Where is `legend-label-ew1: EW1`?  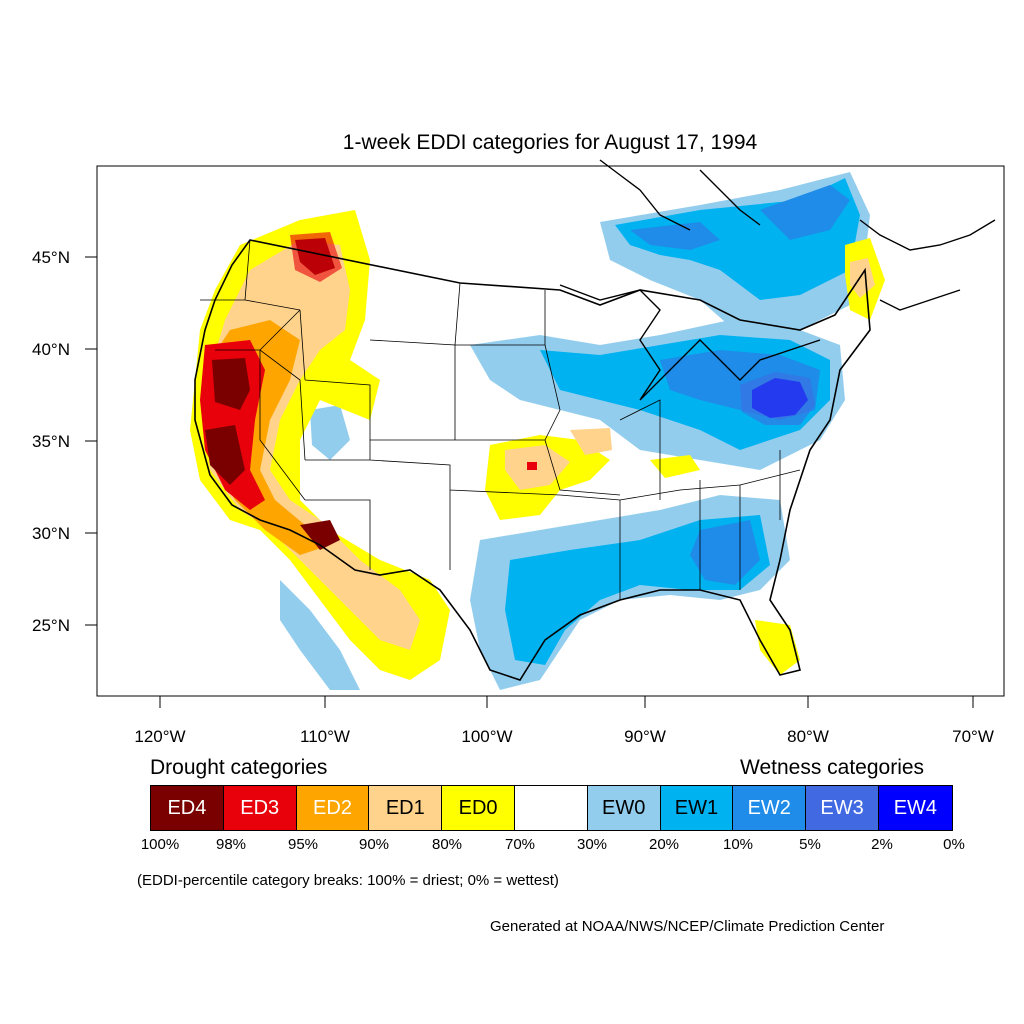
legend-label-ew1: EW1 is located at coordinates (696, 807).